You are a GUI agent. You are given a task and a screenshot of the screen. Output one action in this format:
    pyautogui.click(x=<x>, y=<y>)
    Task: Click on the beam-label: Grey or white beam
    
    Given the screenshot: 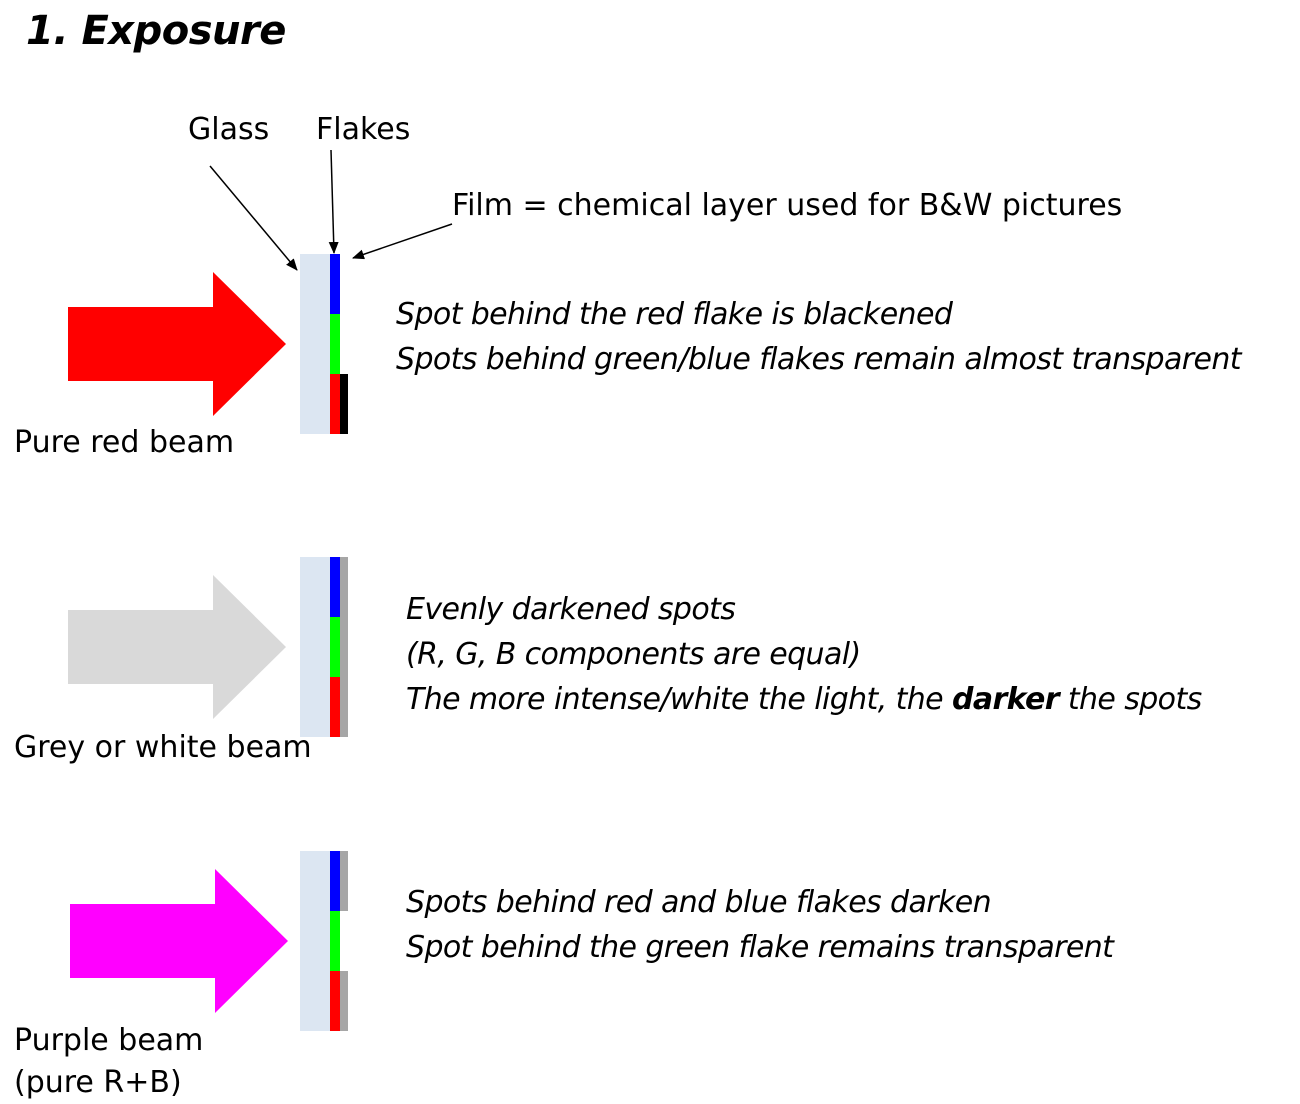 What is the action you would take?
    pyautogui.click(x=163, y=748)
    